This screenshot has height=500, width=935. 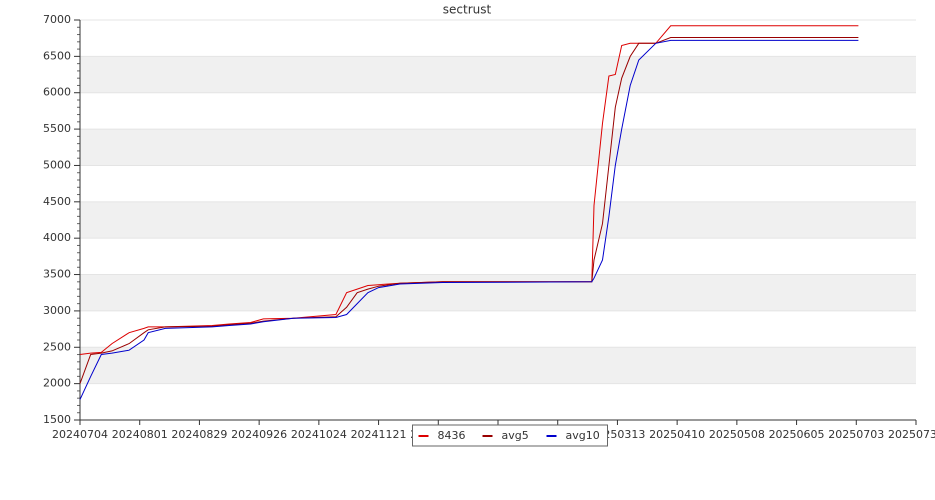 What do you see at coordinates (140, 434) in the screenshot?
I see `x-tick-label: 20240801` at bounding box center [140, 434].